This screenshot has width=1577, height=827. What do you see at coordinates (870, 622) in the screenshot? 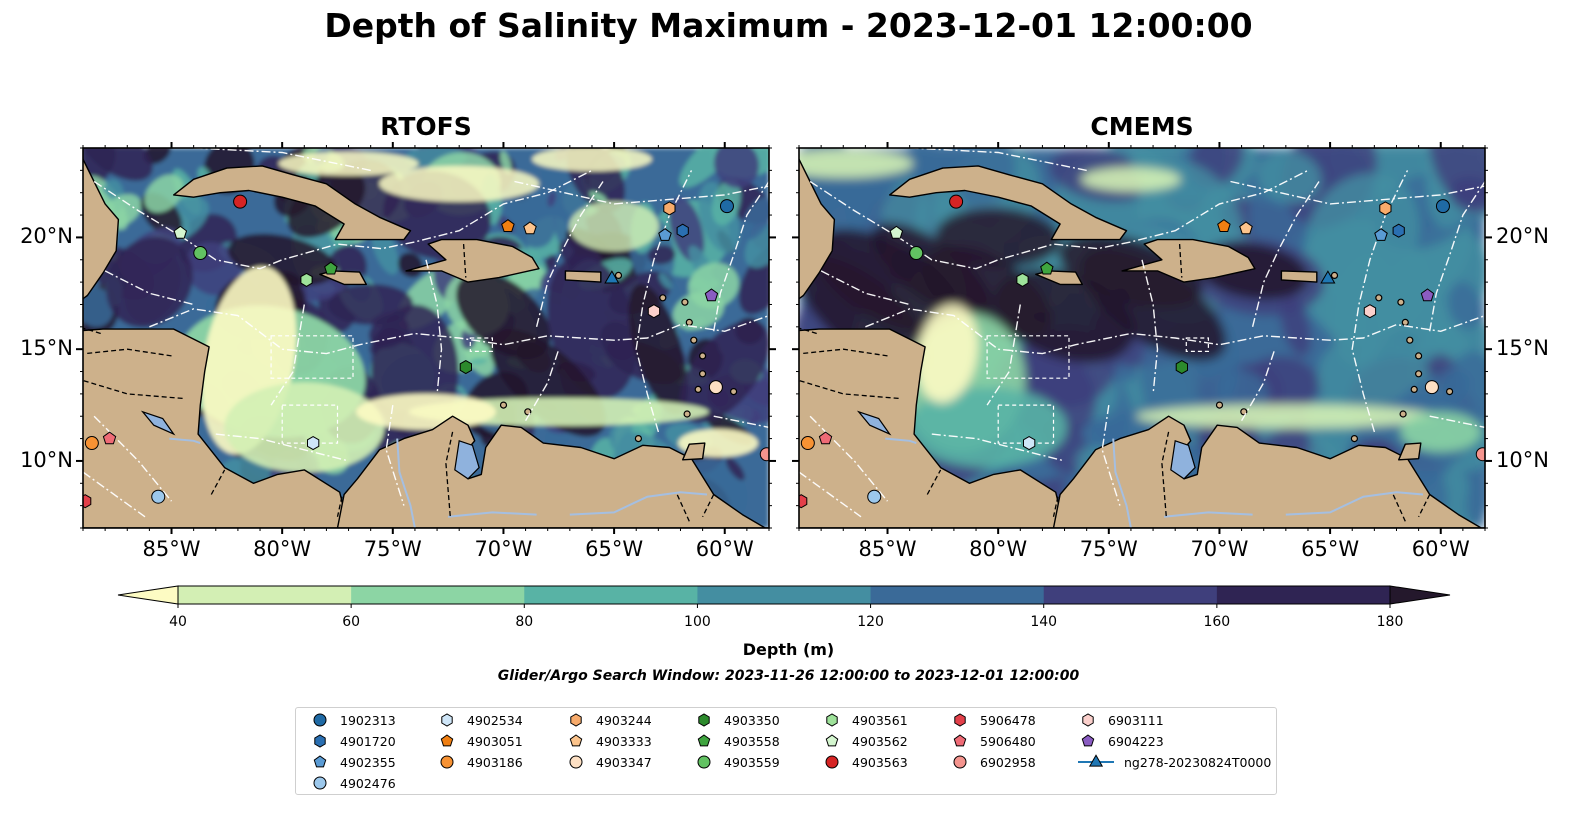
I see `colorbar-tick-label: 120` at bounding box center [870, 622].